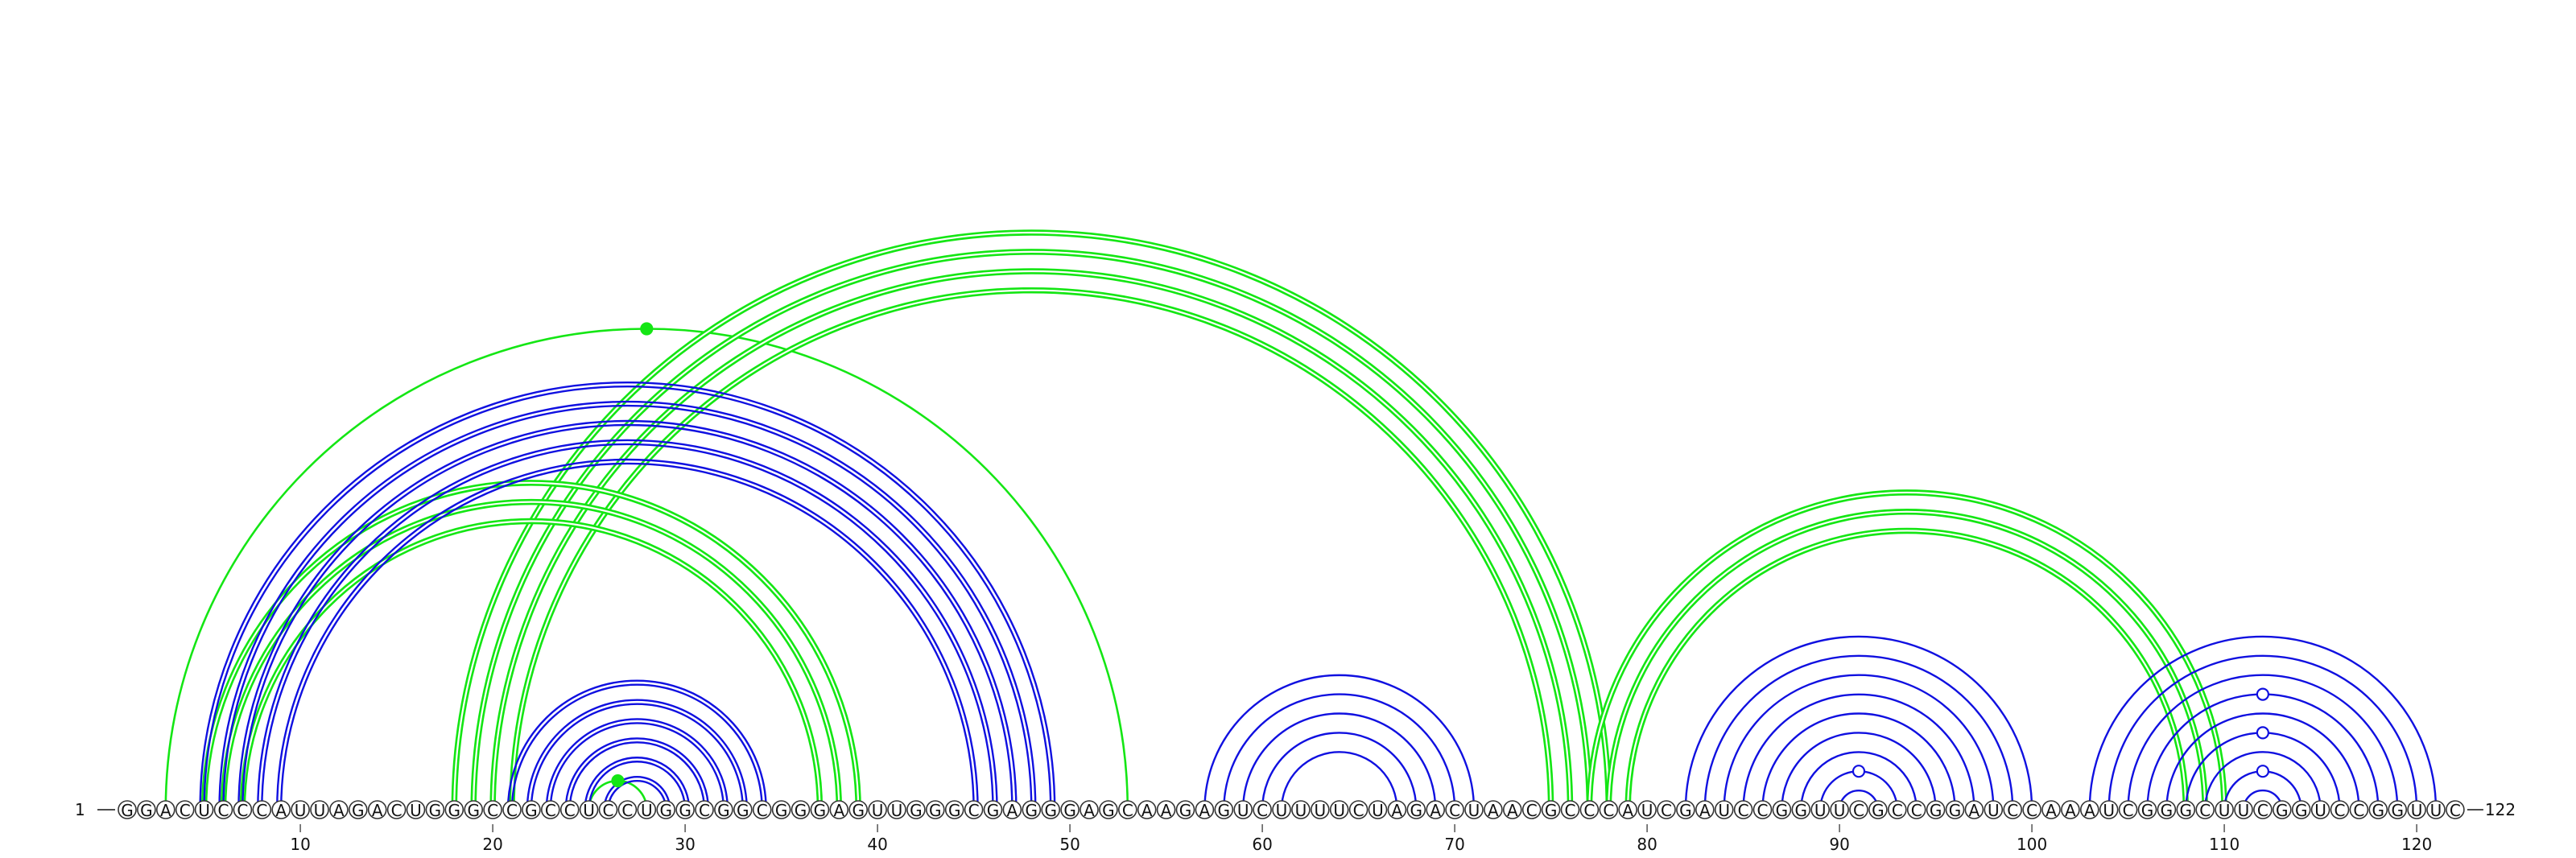 This screenshot has height=858, width=2576. I want to click on start-label: 1, so click(80, 809).